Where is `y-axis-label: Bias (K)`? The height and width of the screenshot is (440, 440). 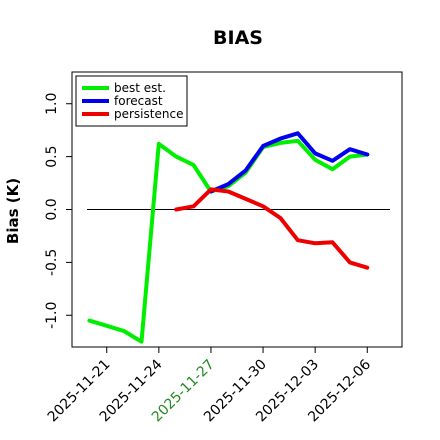 y-axis-label: Bias (K) is located at coordinates (13, 211).